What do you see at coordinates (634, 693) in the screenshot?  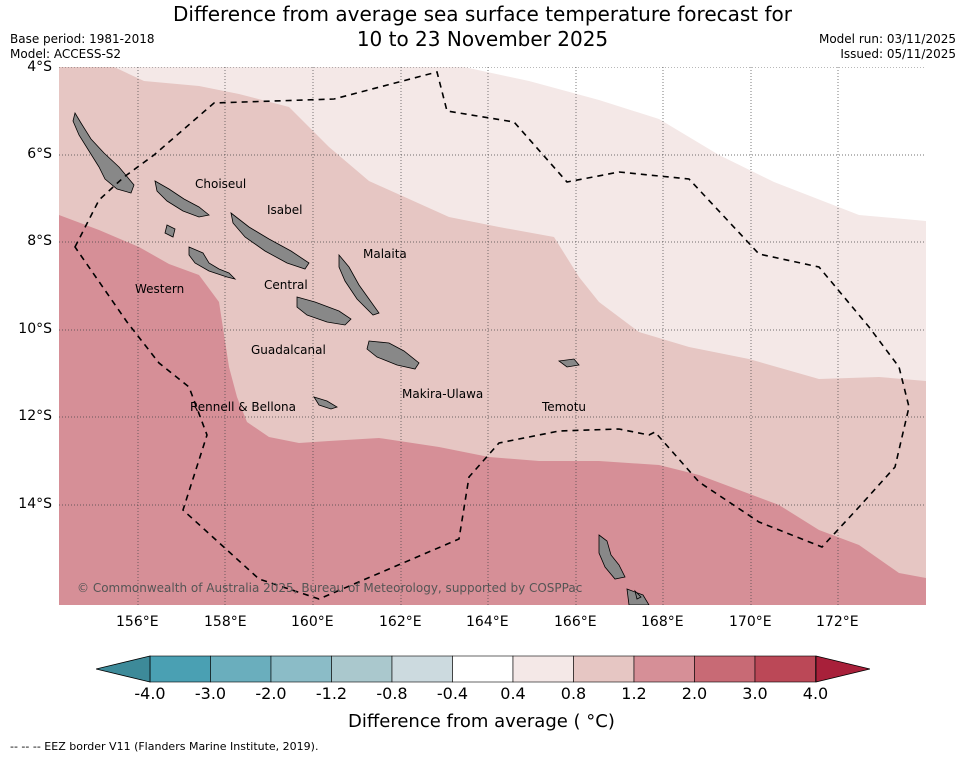 I see `colorbar-tick-8: 1.2` at bounding box center [634, 693].